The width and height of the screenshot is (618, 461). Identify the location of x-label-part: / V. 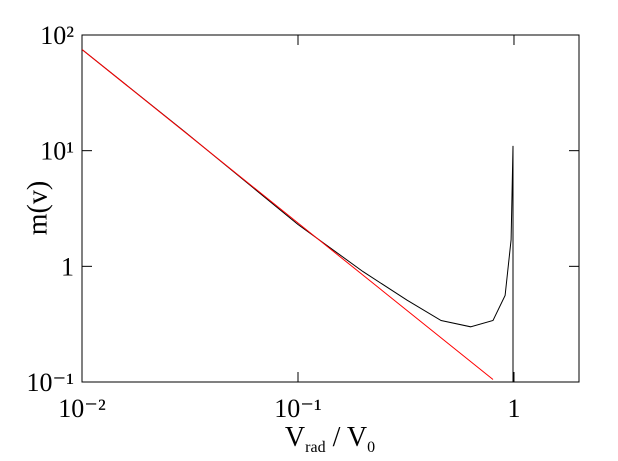
(347, 437).